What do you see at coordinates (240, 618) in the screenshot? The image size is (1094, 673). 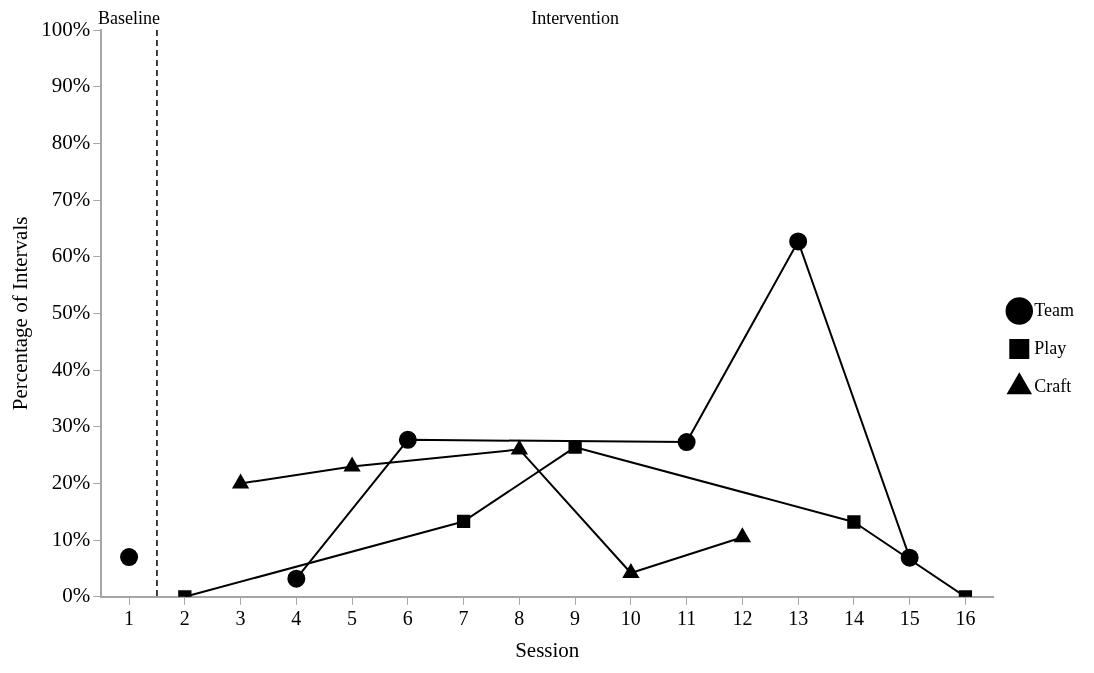 I see `x-tick-label: 3` at bounding box center [240, 618].